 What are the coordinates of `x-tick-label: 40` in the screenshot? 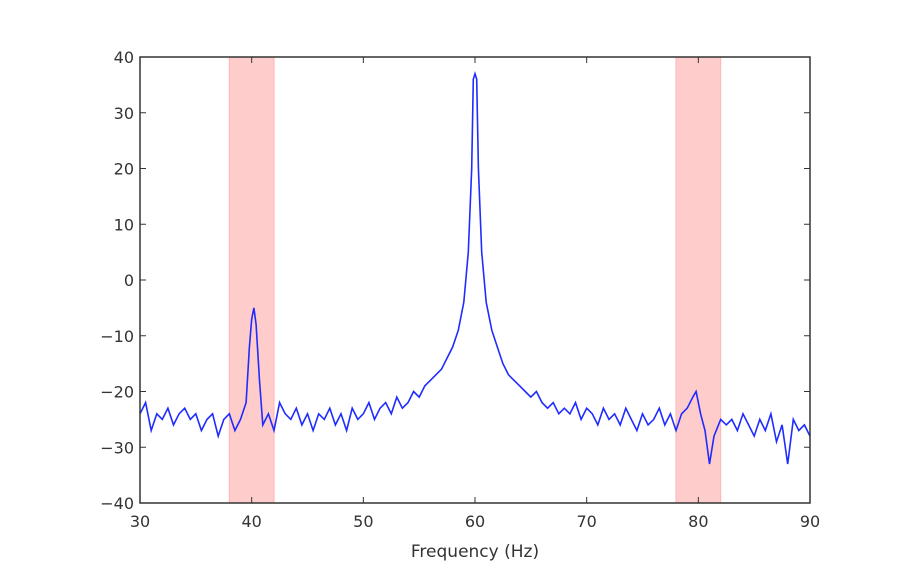 It's located at (251, 521).